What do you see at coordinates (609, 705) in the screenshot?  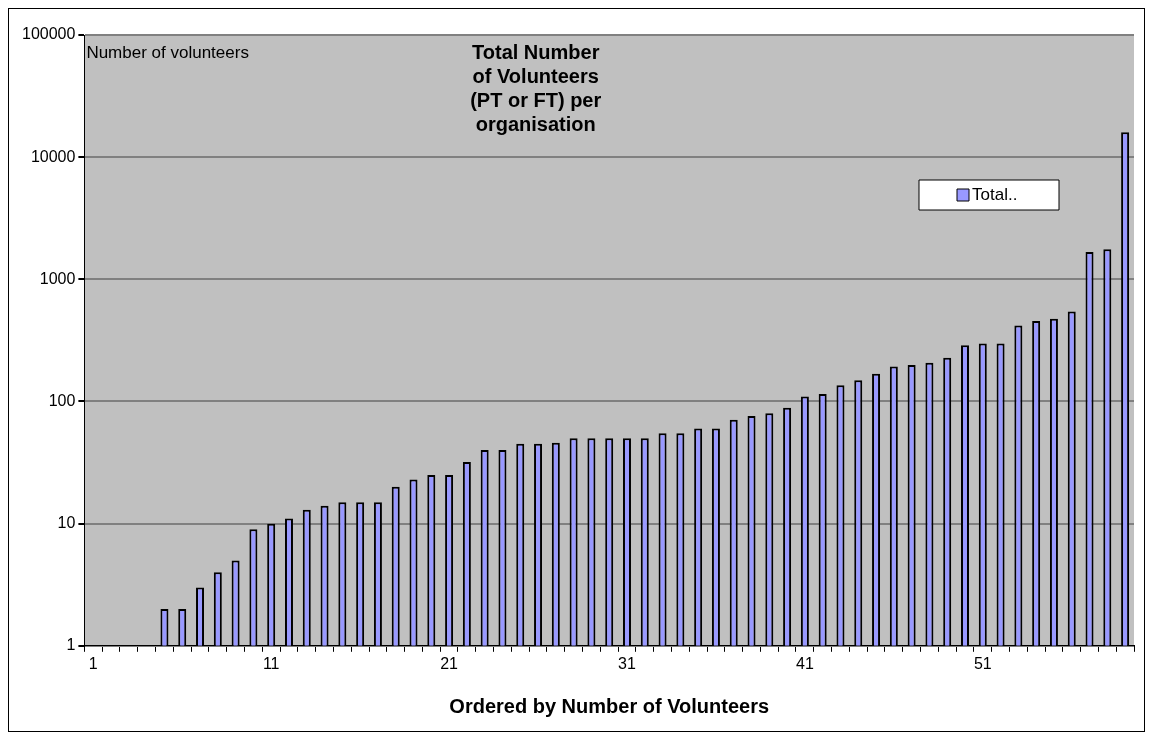 I see `x-axis-title: Ordered by Number of Volunteers` at bounding box center [609, 705].